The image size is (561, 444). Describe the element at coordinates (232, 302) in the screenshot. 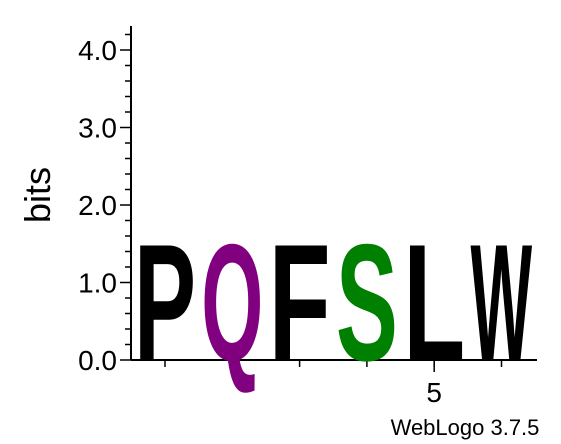

I see `logo-letter-q: Q` at that location.